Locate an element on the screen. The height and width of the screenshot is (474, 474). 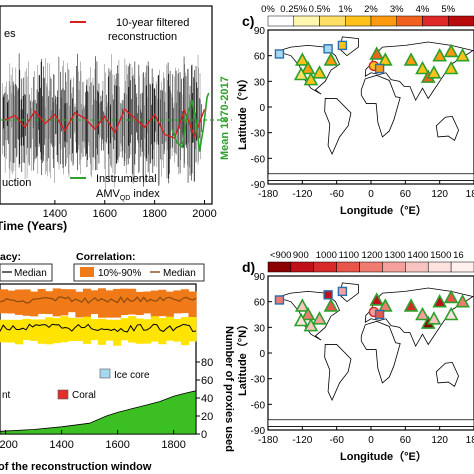
panel-d-colorbar: <900 900 1000 1100 1200 1300 1400 1500 16 is located at coordinates (370, 261).